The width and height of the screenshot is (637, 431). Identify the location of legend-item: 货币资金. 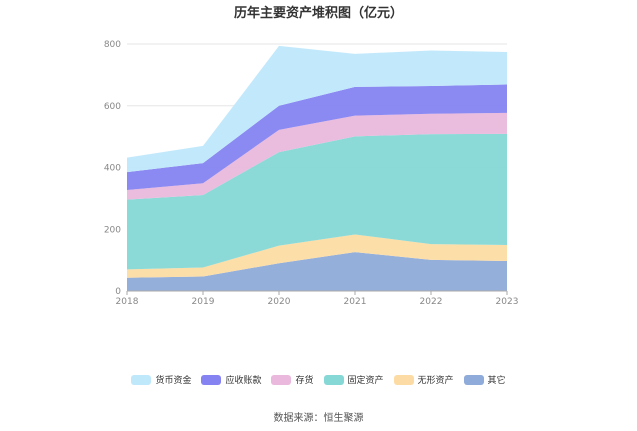
(161, 379).